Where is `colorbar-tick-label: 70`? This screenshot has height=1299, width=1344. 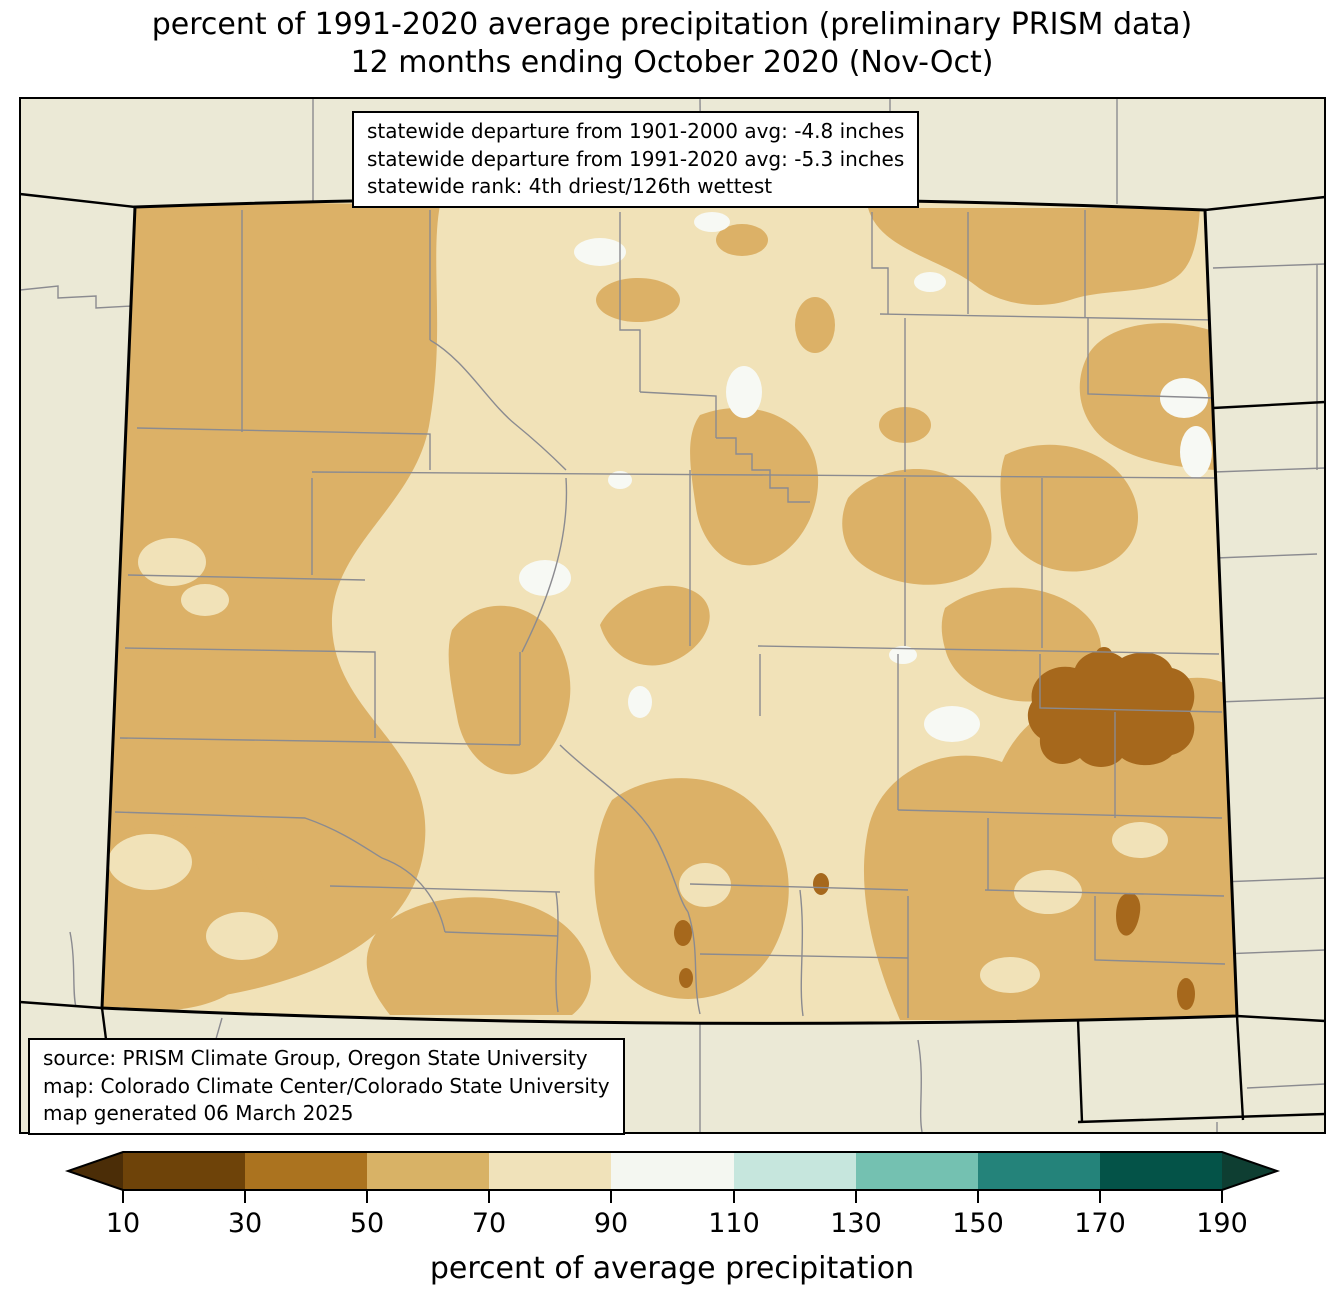 colorbar-tick-label: 70 is located at coordinates (489, 1223).